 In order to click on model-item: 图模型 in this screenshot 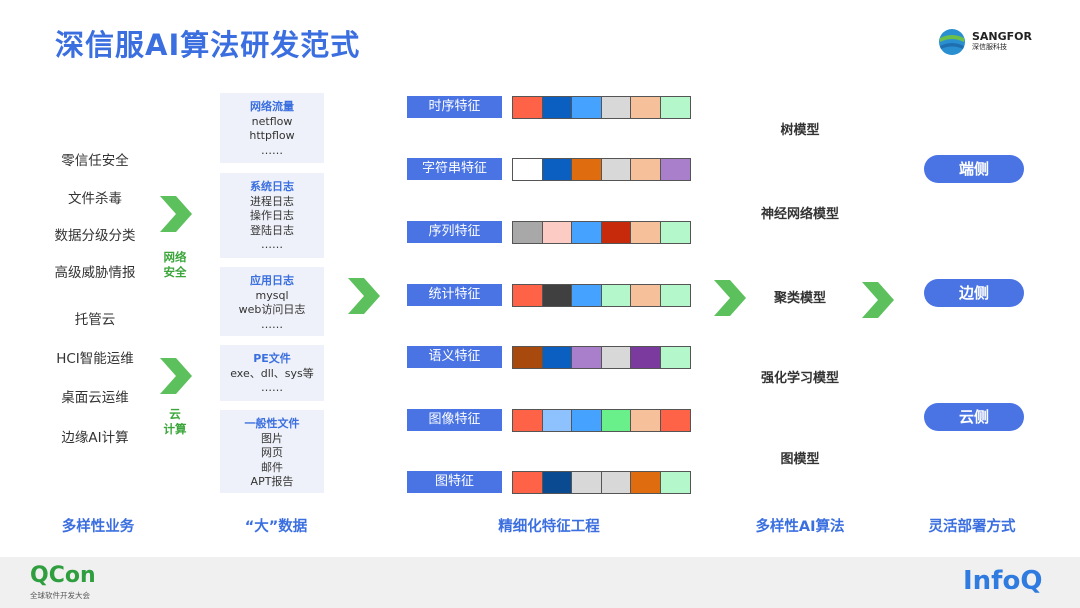, I will do `click(800, 459)`.